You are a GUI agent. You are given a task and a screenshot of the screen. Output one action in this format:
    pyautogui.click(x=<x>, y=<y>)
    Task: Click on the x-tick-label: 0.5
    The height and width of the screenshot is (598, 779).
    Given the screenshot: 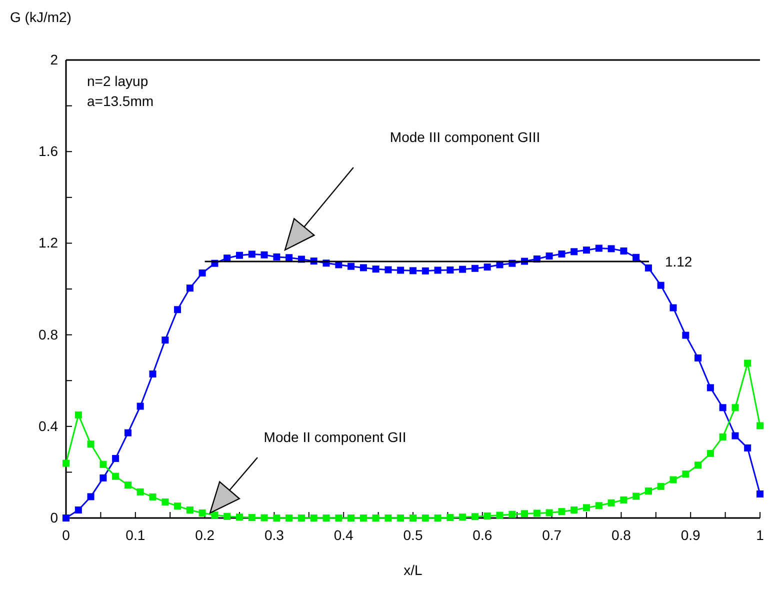 What is the action you would take?
    pyautogui.click(x=413, y=534)
    